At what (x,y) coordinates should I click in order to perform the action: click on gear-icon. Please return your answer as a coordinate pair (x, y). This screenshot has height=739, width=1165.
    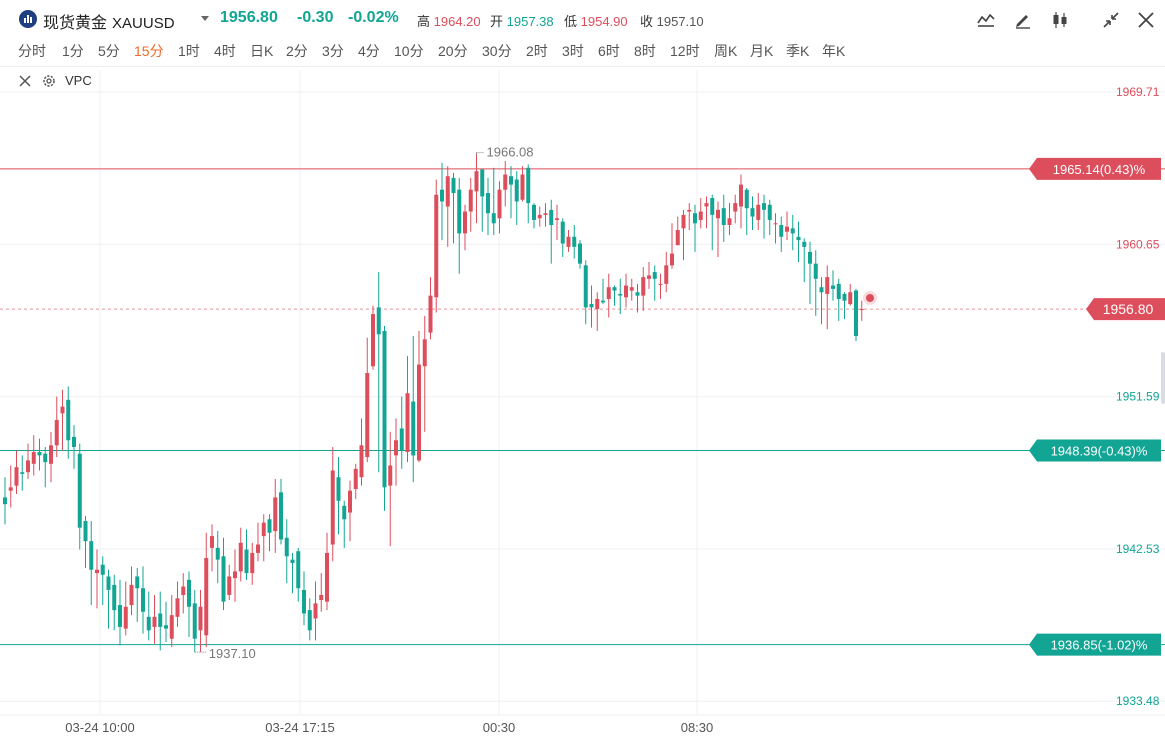
    Looking at the image, I should click on (49, 81).